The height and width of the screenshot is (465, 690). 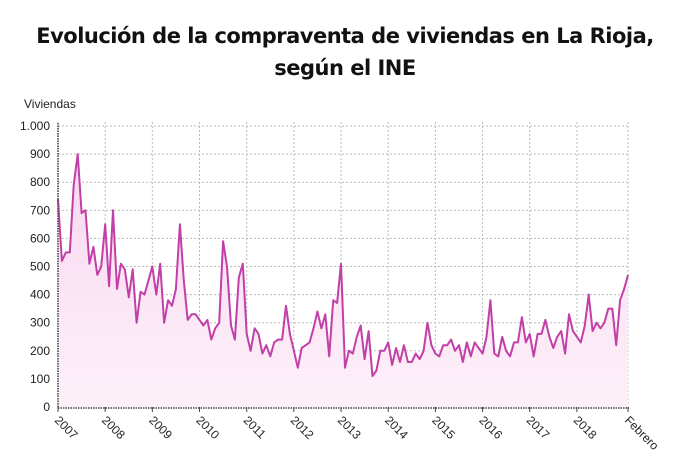 What do you see at coordinates (585, 427) in the screenshot?
I see `x-tick-label: 2018` at bounding box center [585, 427].